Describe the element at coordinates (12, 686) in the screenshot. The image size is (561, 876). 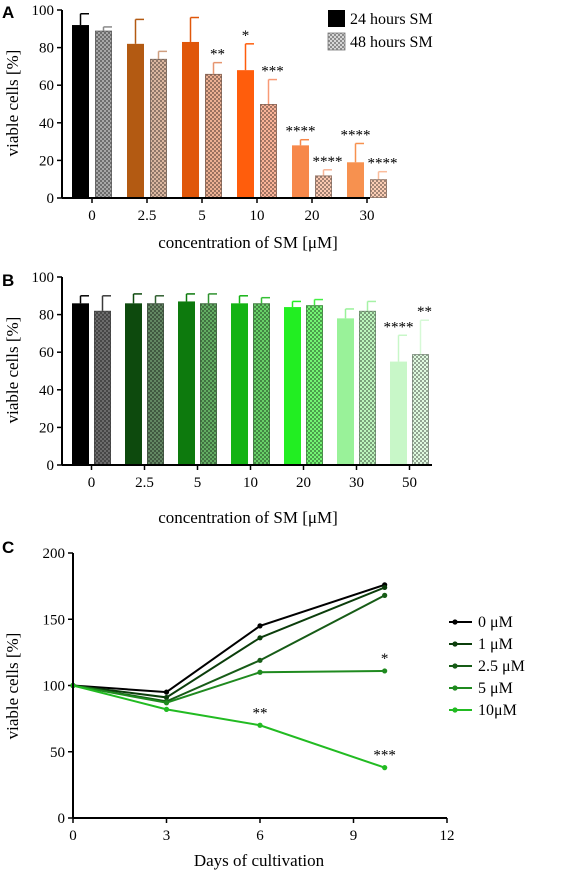
I see `panel-c-y-axis-title: viable cells [%]` at that location.